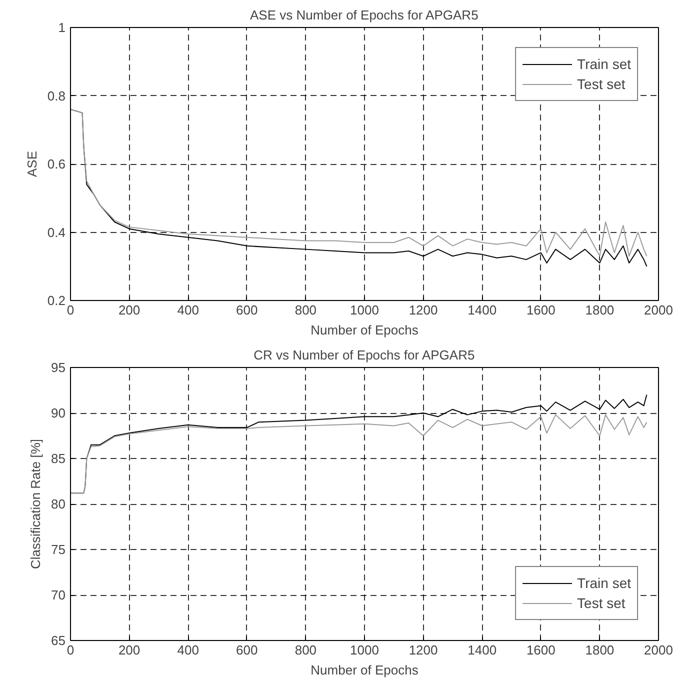  What do you see at coordinates (58, 640) in the screenshot?
I see `y-tick-label: 65` at bounding box center [58, 640].